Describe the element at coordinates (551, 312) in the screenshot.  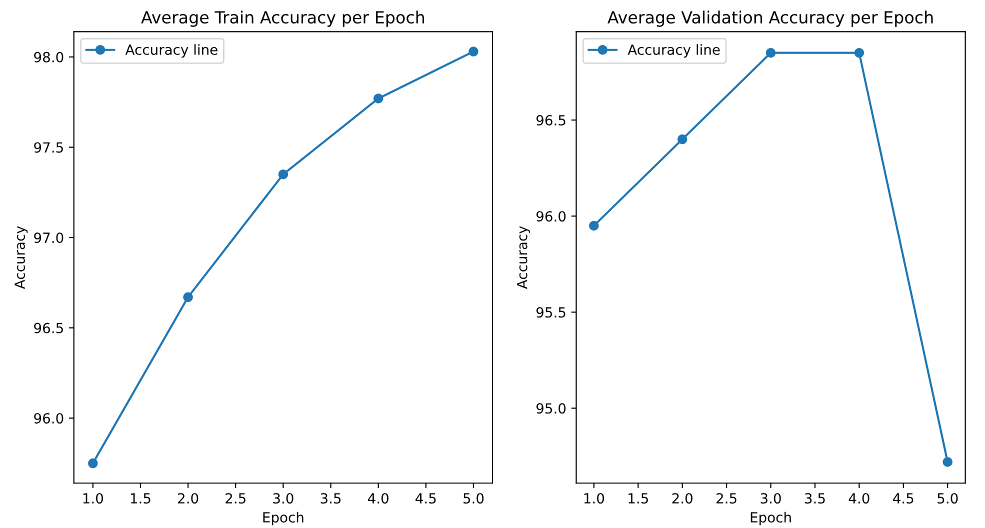
I see `y-tick-label: 95.5` at that location.